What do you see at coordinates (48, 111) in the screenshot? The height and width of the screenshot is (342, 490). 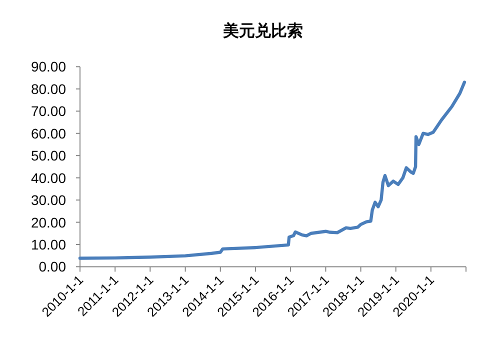 I see `y-tick-label: 70.00` at bounding box center [48, 111].